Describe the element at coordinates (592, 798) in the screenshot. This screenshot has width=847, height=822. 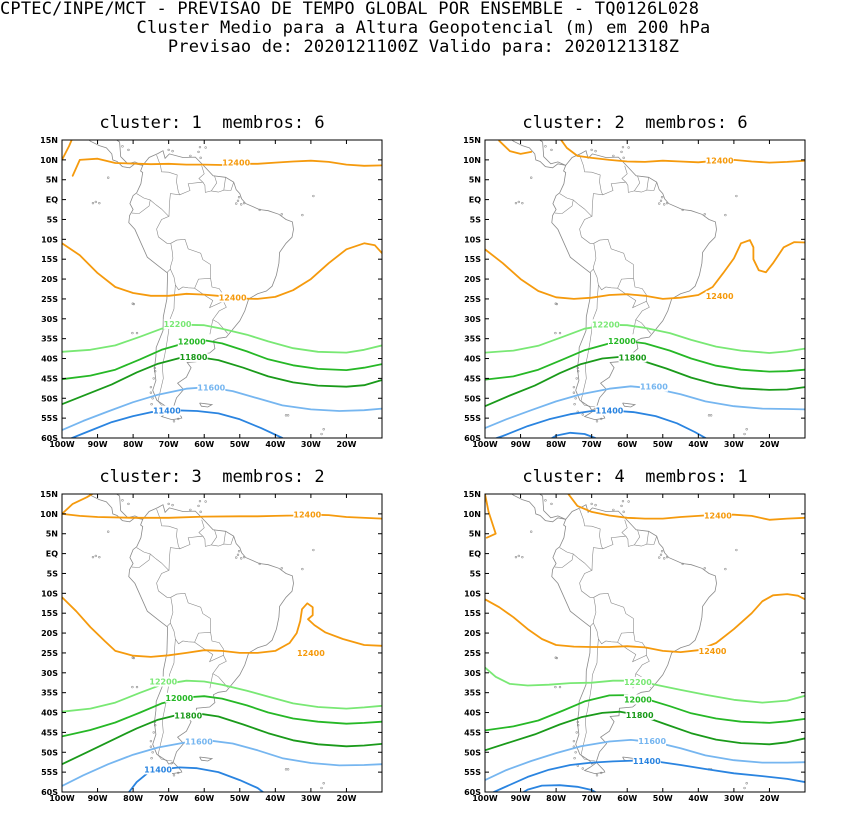
I see `lon-label: 70W` at that location.